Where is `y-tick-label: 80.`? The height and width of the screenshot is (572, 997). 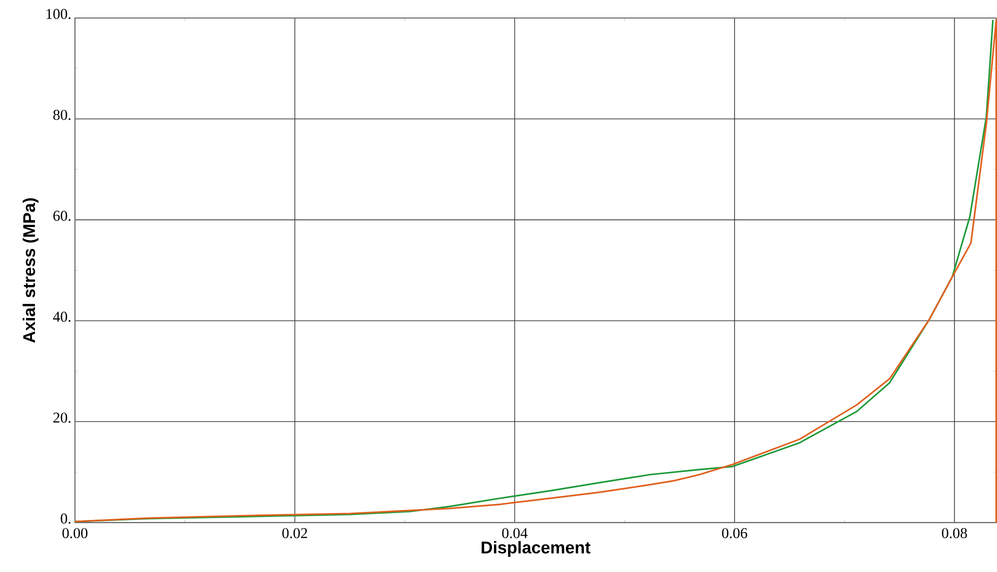
y-tick-label: 80. is located at coordinates (61, 115).